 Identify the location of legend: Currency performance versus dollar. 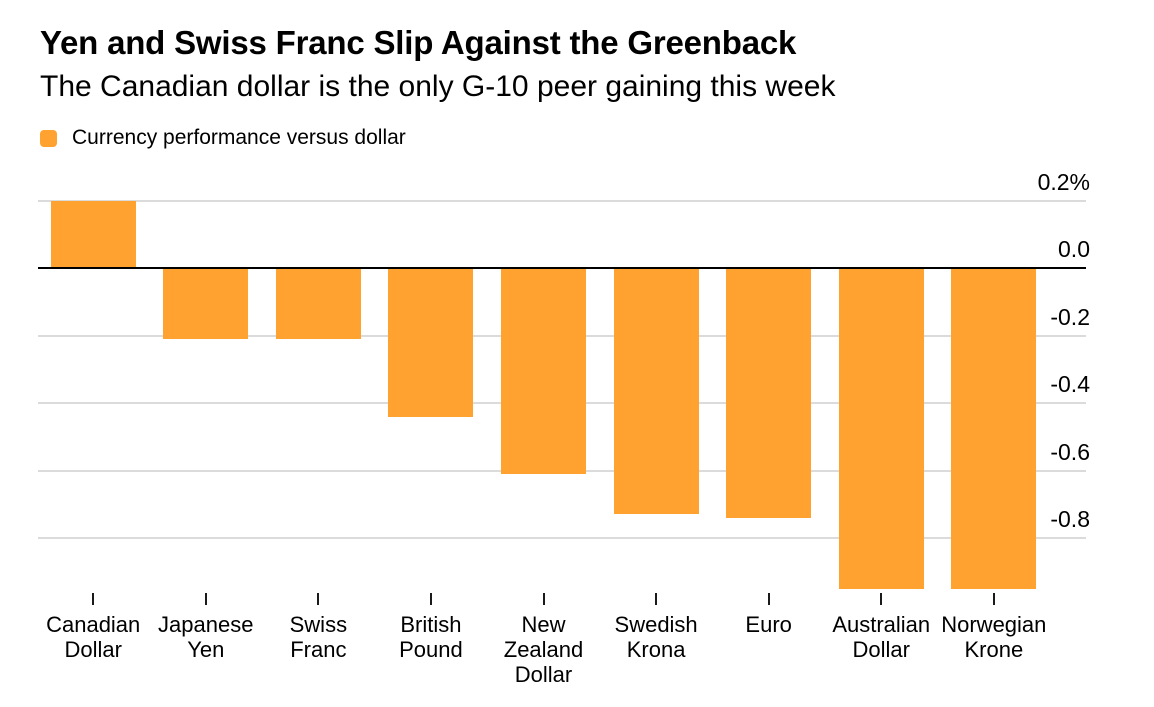
(223, 138).